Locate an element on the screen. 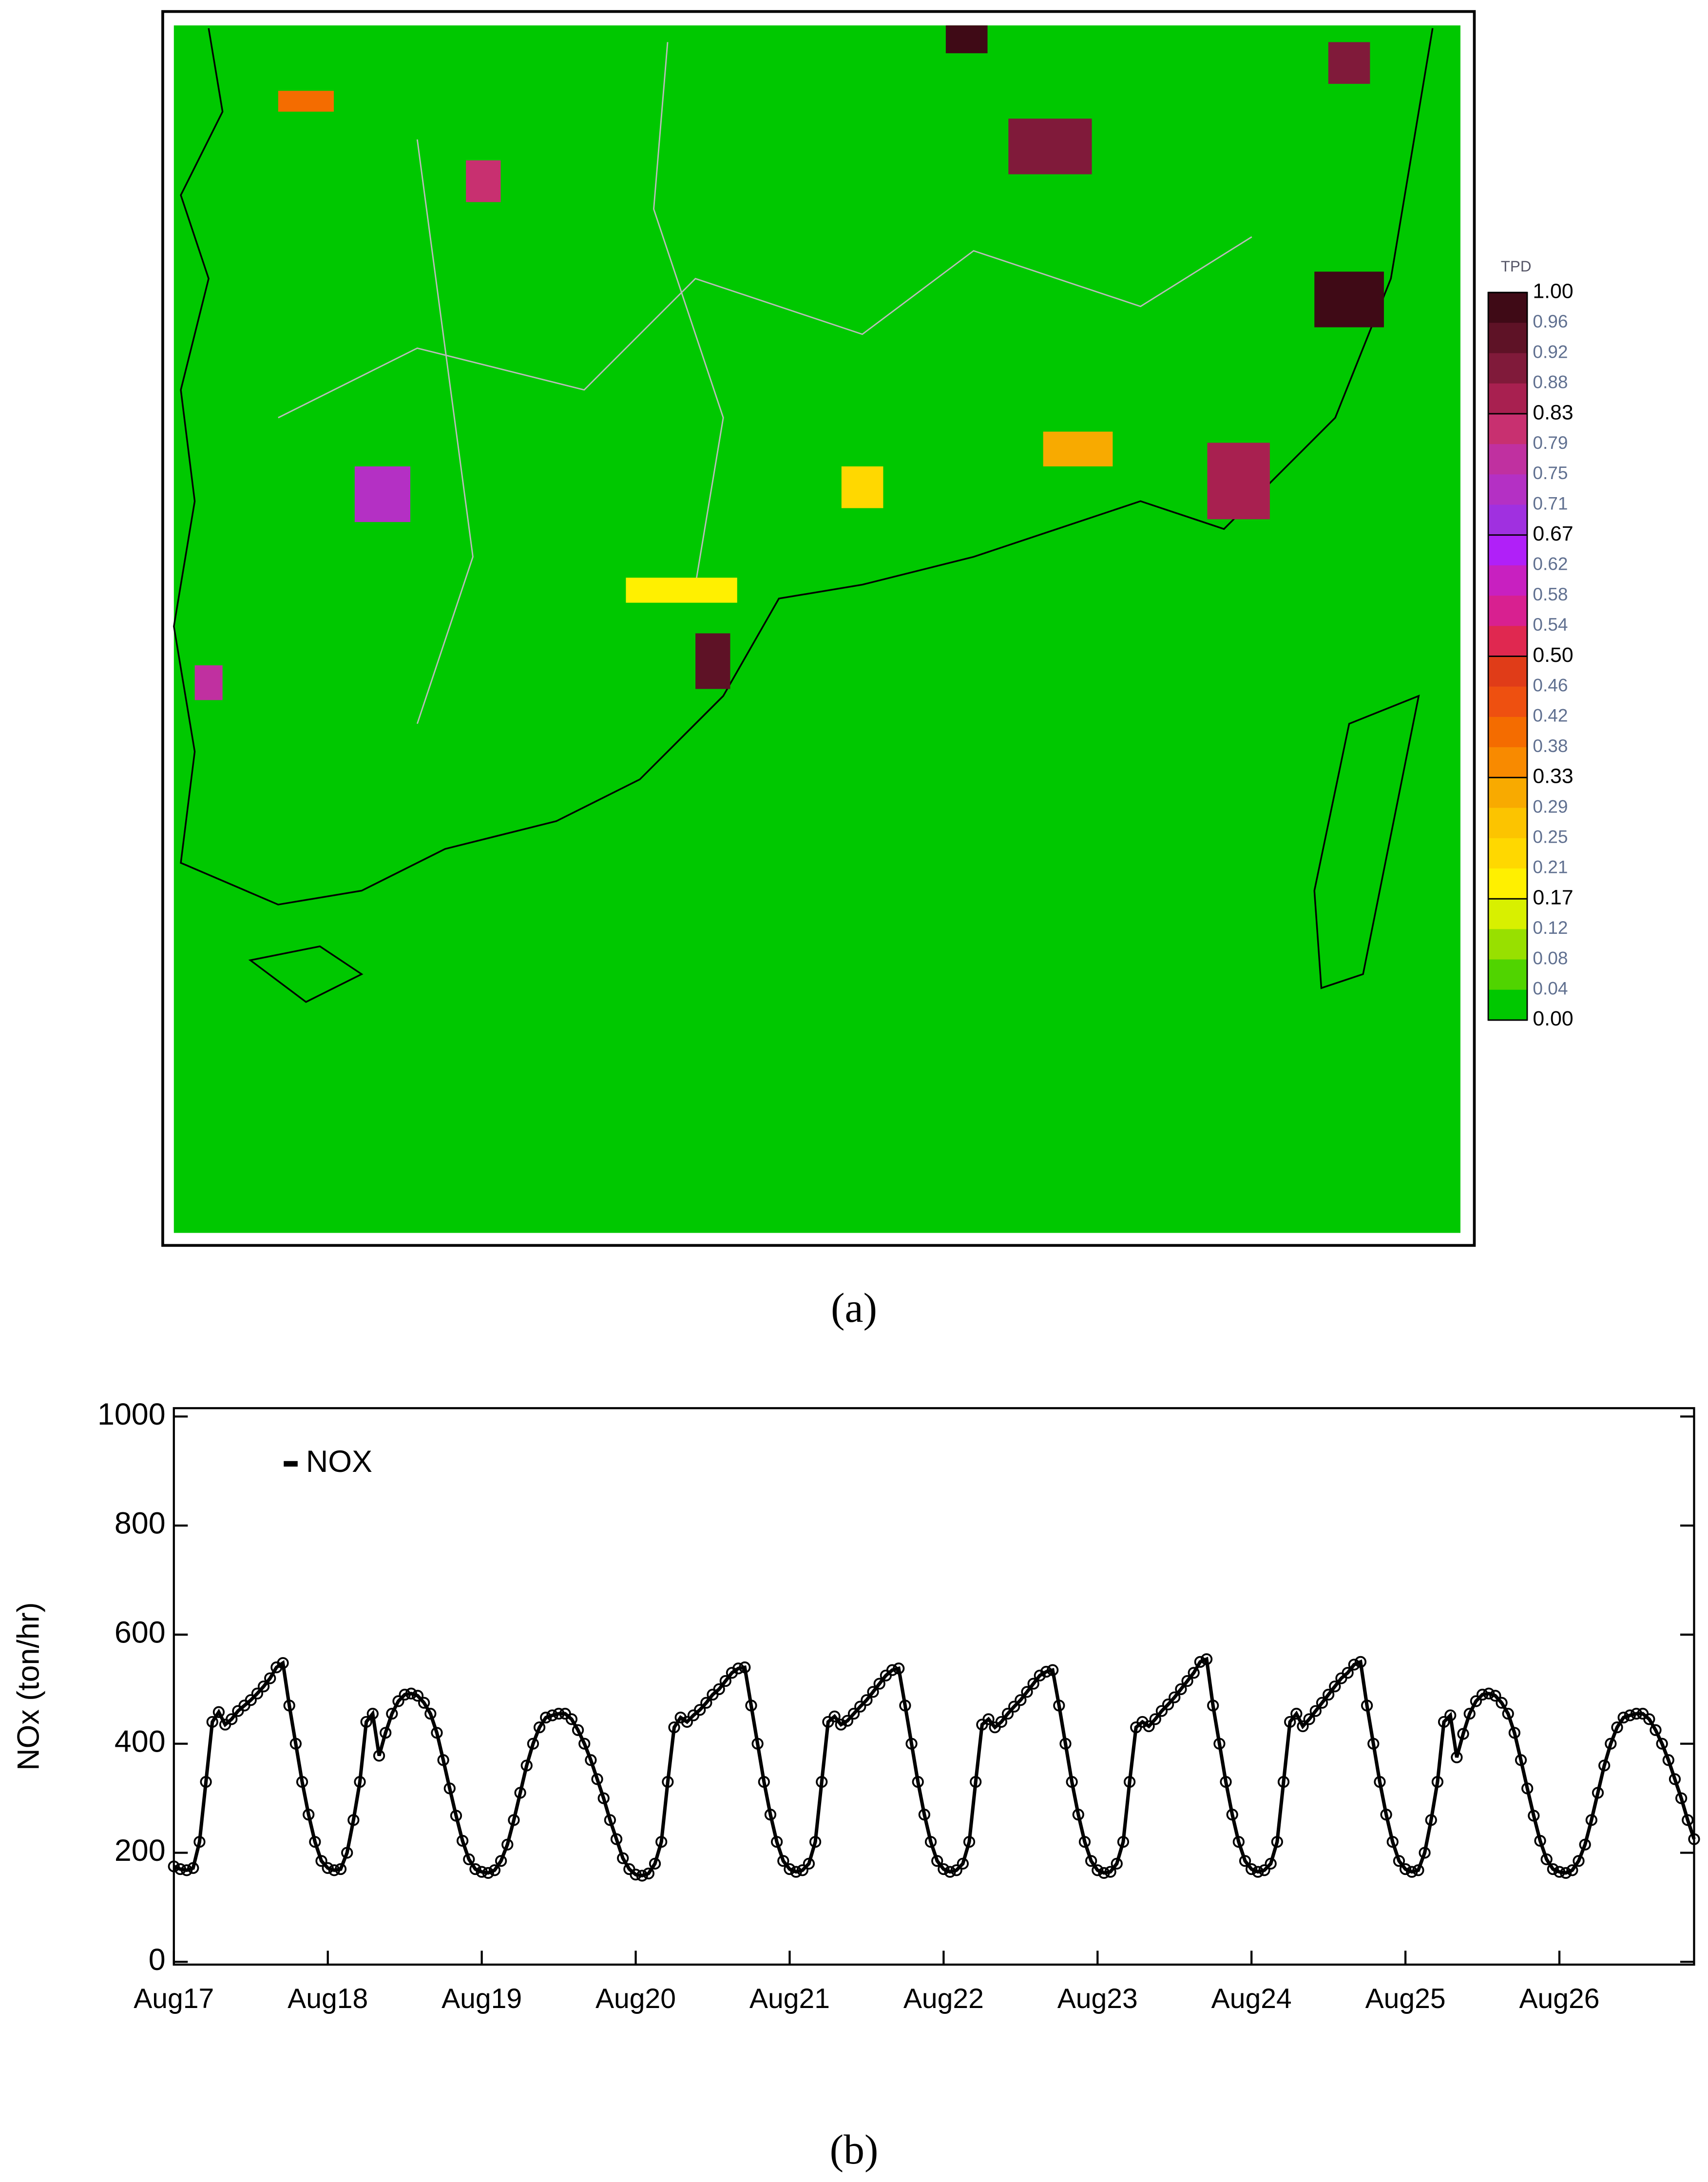  y-tick-label: 200 is located at coordinates (140, 1851).